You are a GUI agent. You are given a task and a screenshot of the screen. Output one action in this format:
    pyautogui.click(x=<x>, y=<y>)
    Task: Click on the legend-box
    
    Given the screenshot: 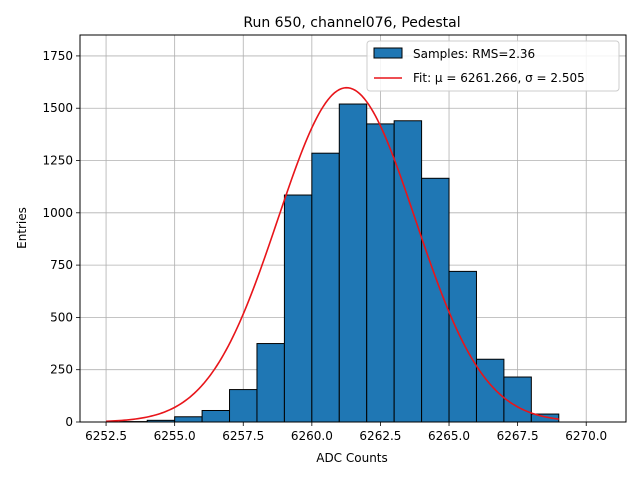 What is the action you would take?
    pyautogui.click(x=493, y=66)
    